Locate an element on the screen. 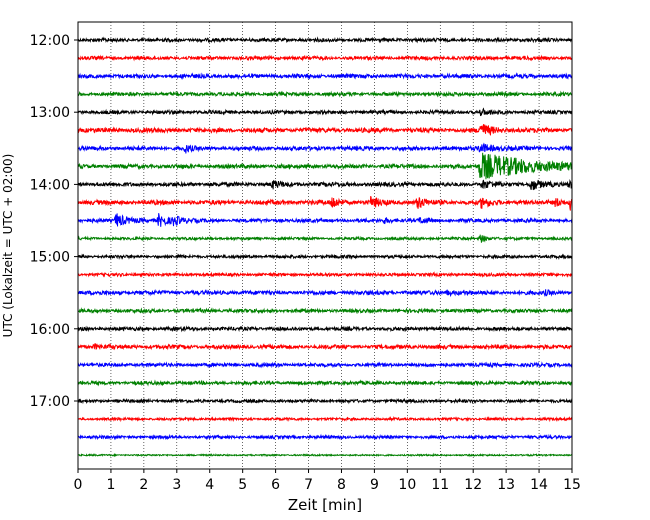 This screenshot has height=520, width=650. x-tick-label: 6 is located at coordinates (275, 485).